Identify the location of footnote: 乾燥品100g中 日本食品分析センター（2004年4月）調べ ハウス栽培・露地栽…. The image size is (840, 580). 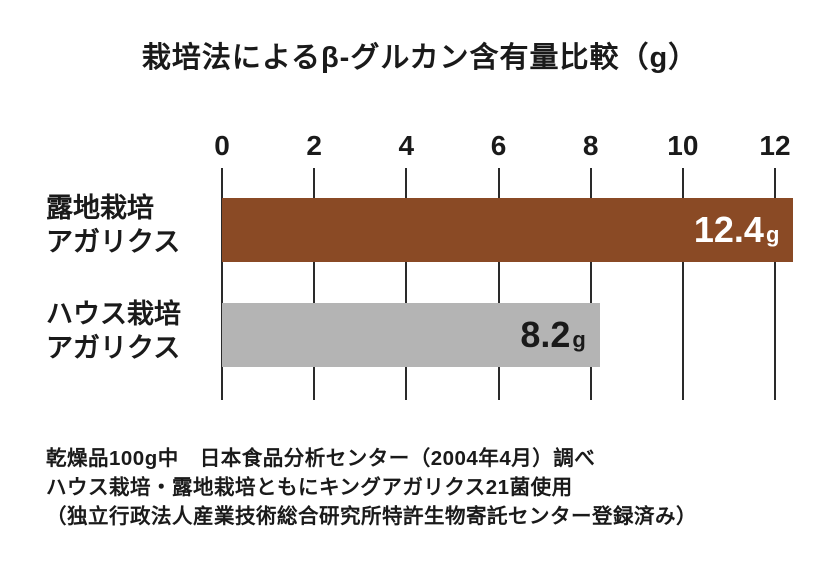
(371, 487).